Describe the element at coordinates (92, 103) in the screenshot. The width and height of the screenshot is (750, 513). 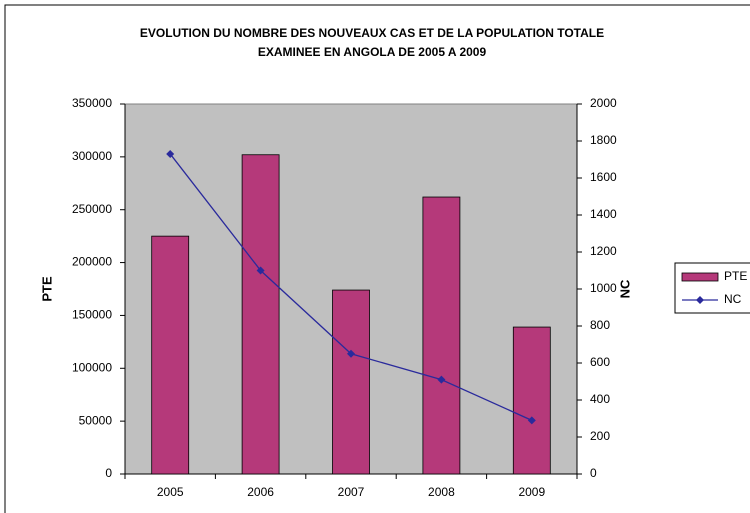
I see `y-tick-label: 350000` at that location.